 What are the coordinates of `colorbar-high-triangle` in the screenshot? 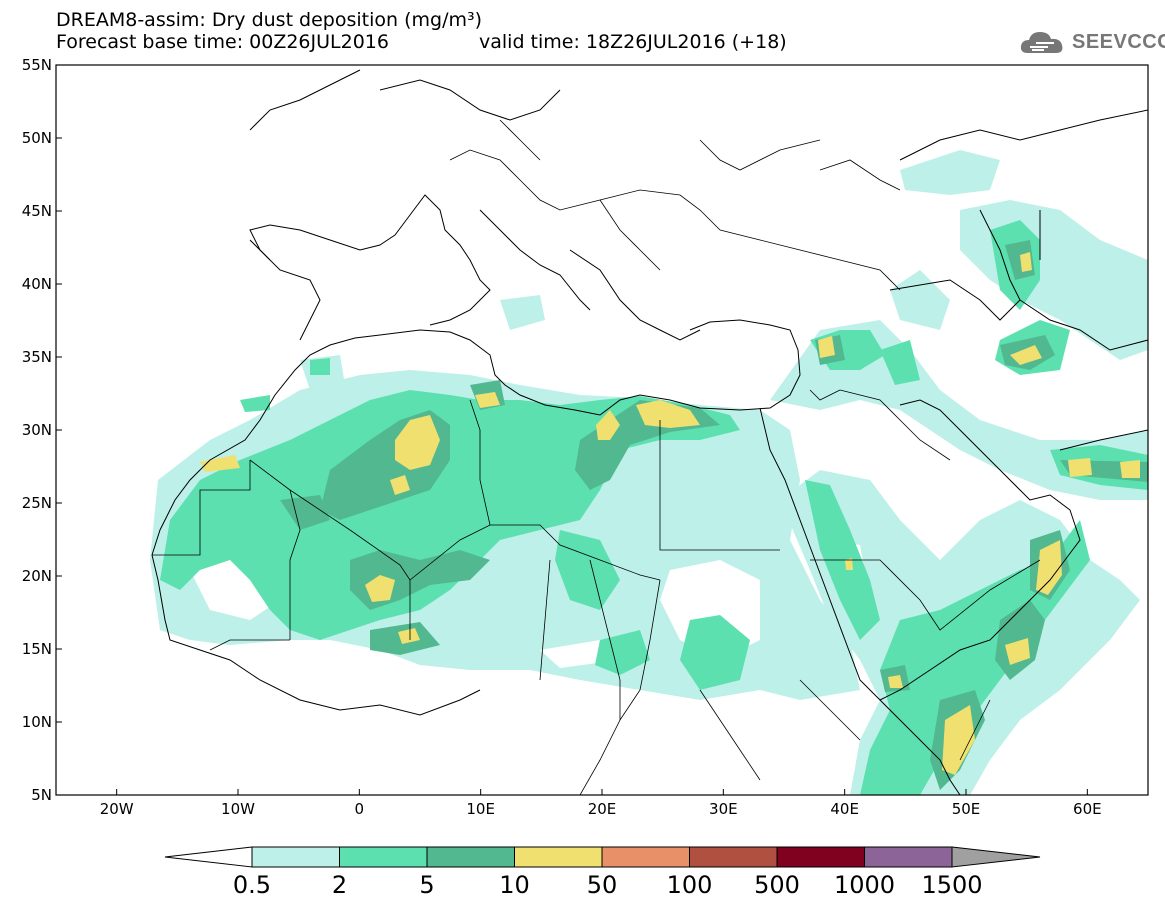 It's located at (996, 857).